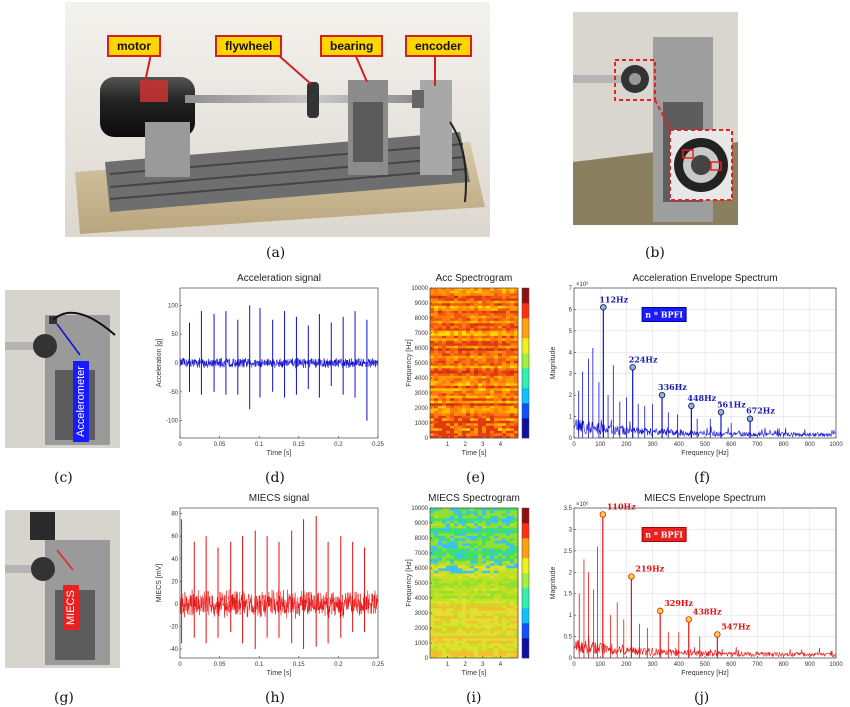 This screenshot has height=707, width=850. What do you see at coordinates (422, 424) in the screenshot?
I see `y-tick-label: 1000` at bounding box center [422, 424].